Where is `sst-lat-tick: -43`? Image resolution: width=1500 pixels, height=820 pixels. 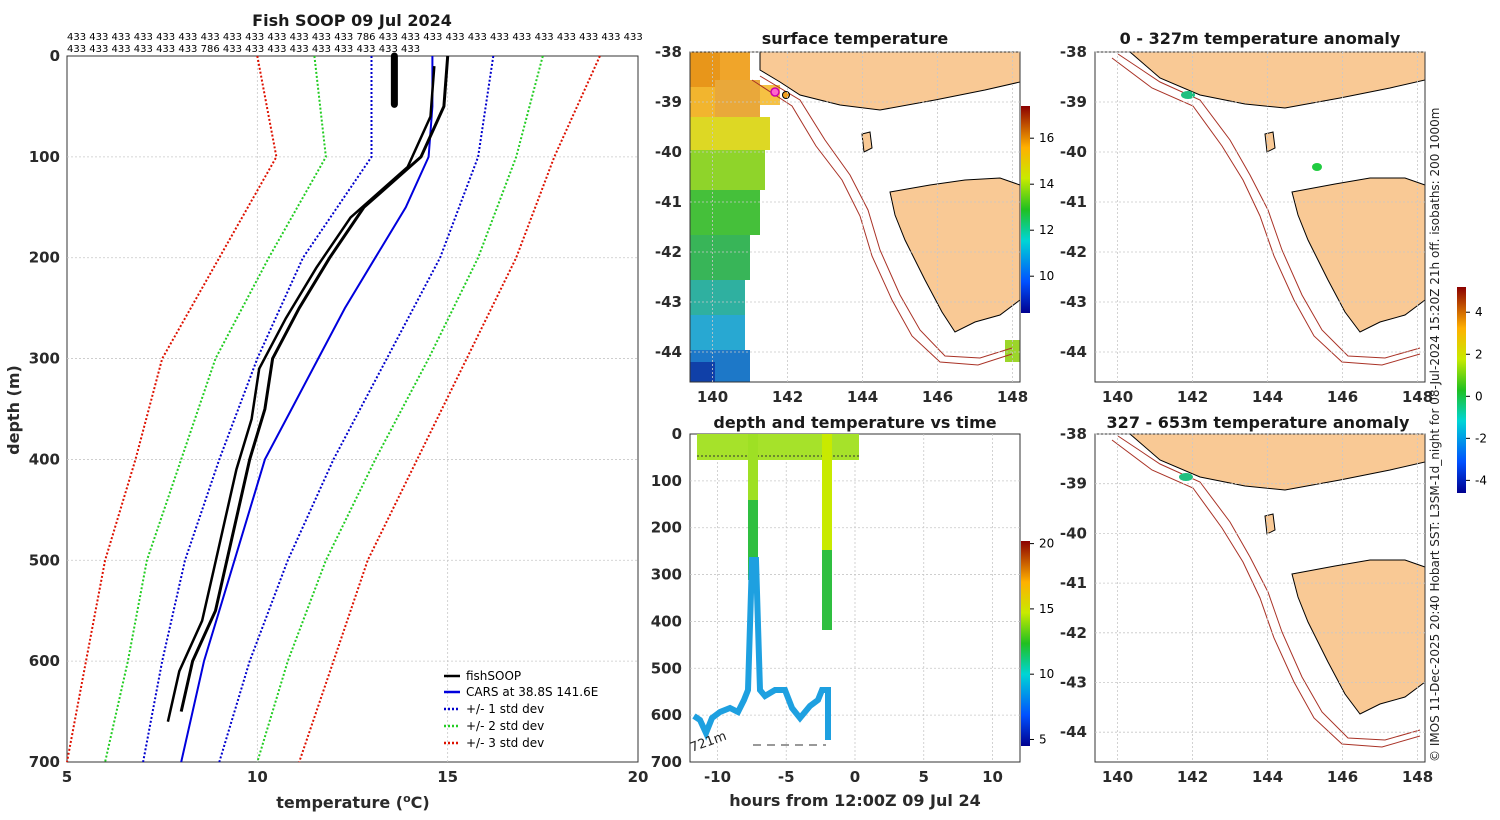 sst-lat-tick: -43 is located at coordinates (668, 302).